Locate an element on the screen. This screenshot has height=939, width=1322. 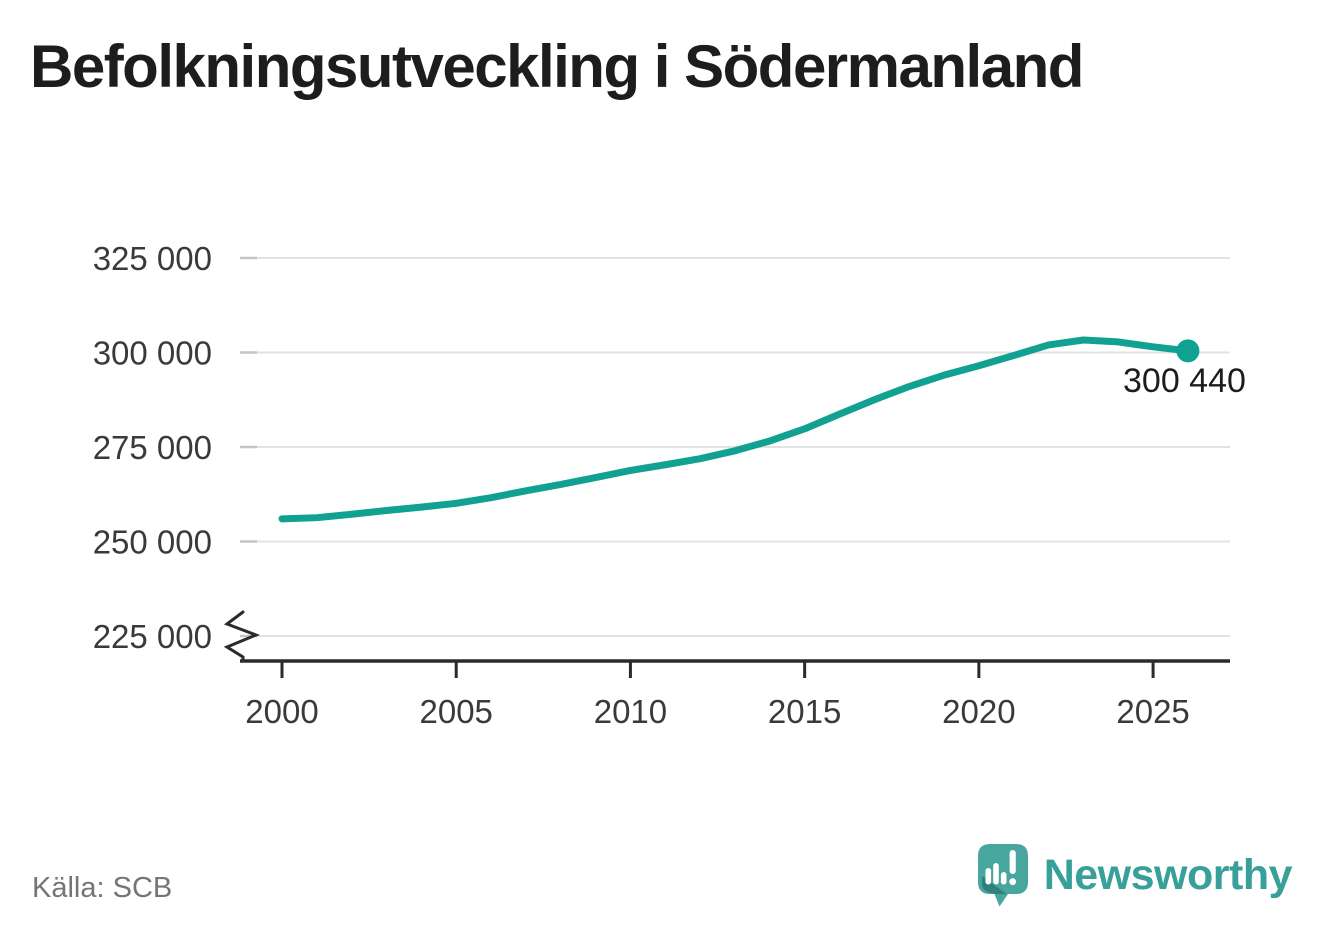
latest-value-label: 300 440 is located at coordinates (1184, 381).